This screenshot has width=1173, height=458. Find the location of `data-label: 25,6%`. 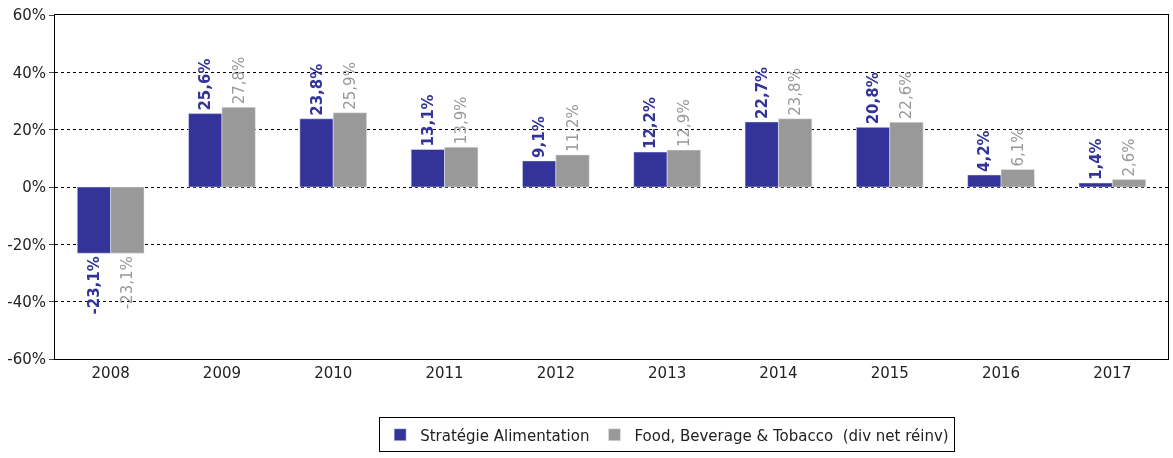

data-label: 25,6% is located at coordinates (205, 84).